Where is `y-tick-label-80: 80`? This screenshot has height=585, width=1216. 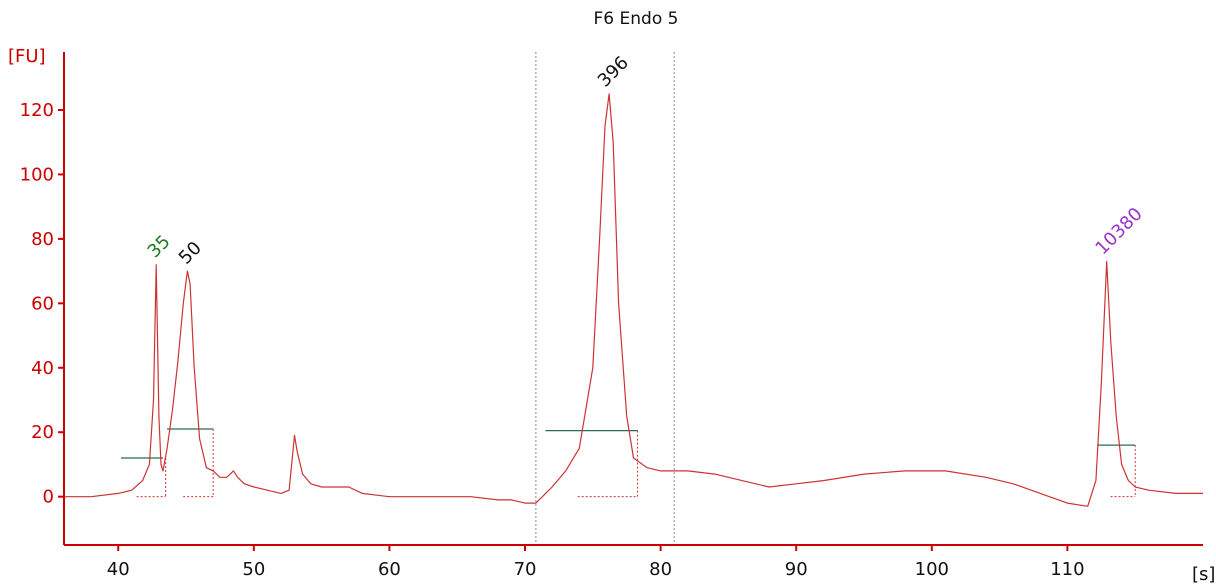
y-tick-label-80: 80 is located at coordinates (42, 239).